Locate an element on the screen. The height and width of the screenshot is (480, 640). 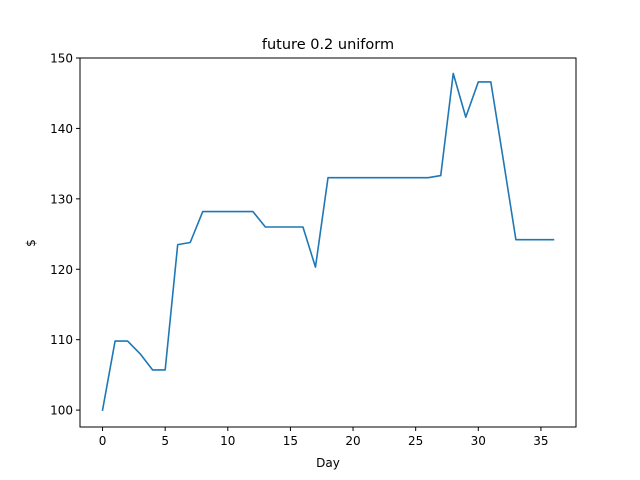
x-tick-label: 10 is located at coordinates (227, 441).